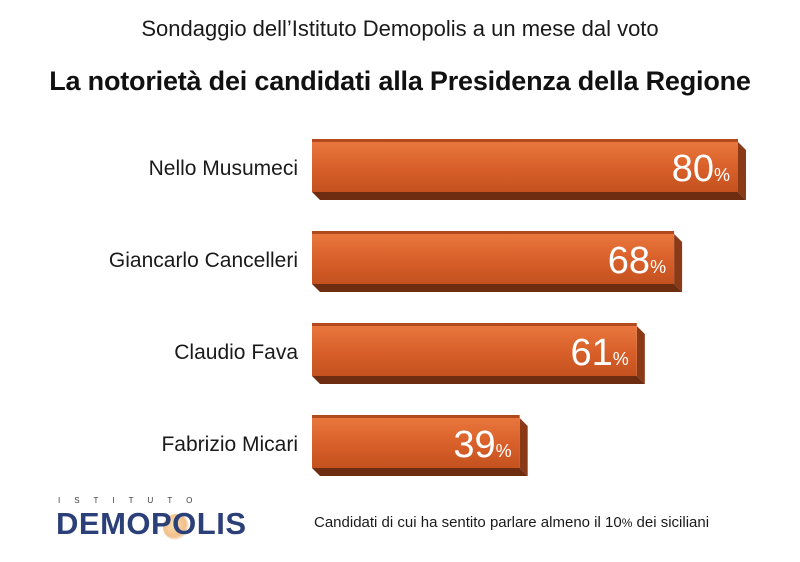 This screenshot has height=562, width=800. I want to click on demopolis-logo: ISTITUTO DEMOPOLIS, so click(176, 521).